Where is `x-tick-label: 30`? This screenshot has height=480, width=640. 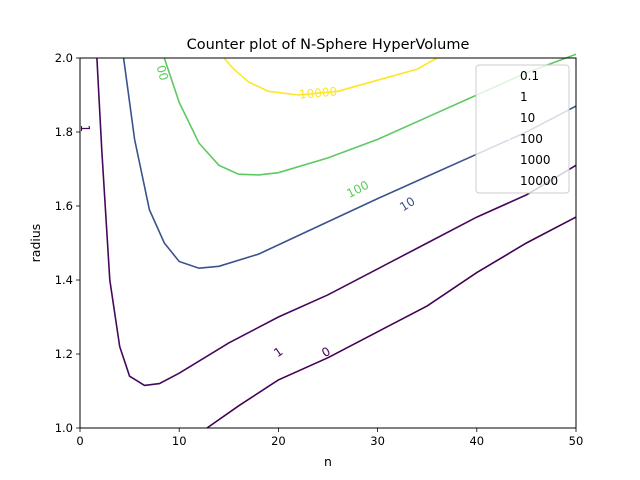
x-tick-label: 30 is located at coordinates (377, 441).